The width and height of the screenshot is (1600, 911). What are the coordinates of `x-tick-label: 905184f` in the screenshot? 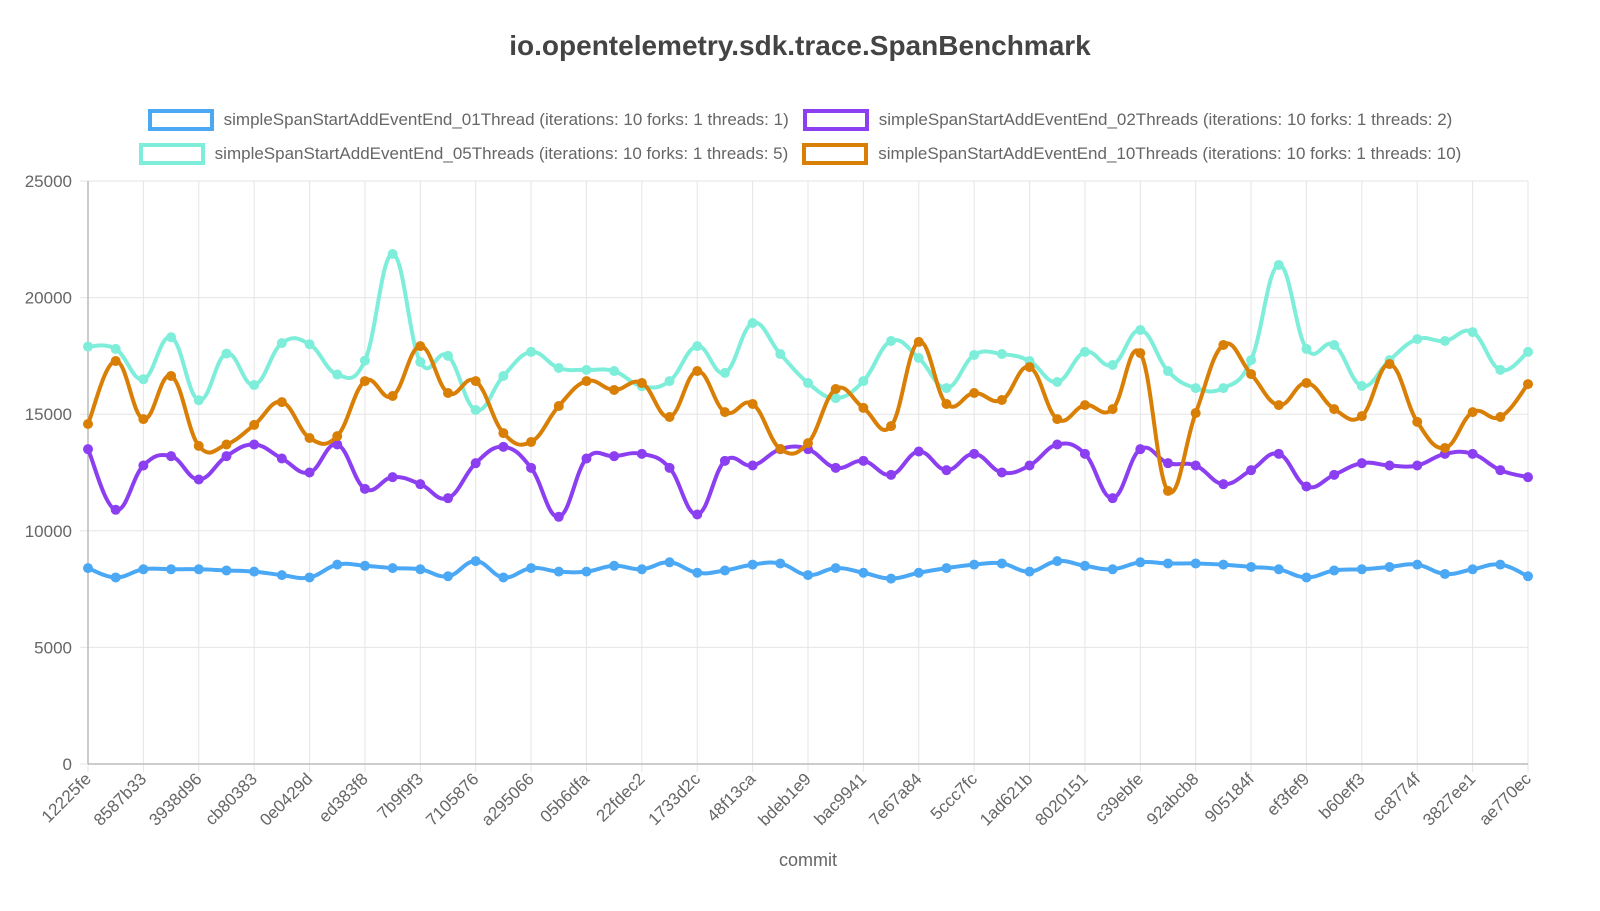 It's located at (1229, 797).